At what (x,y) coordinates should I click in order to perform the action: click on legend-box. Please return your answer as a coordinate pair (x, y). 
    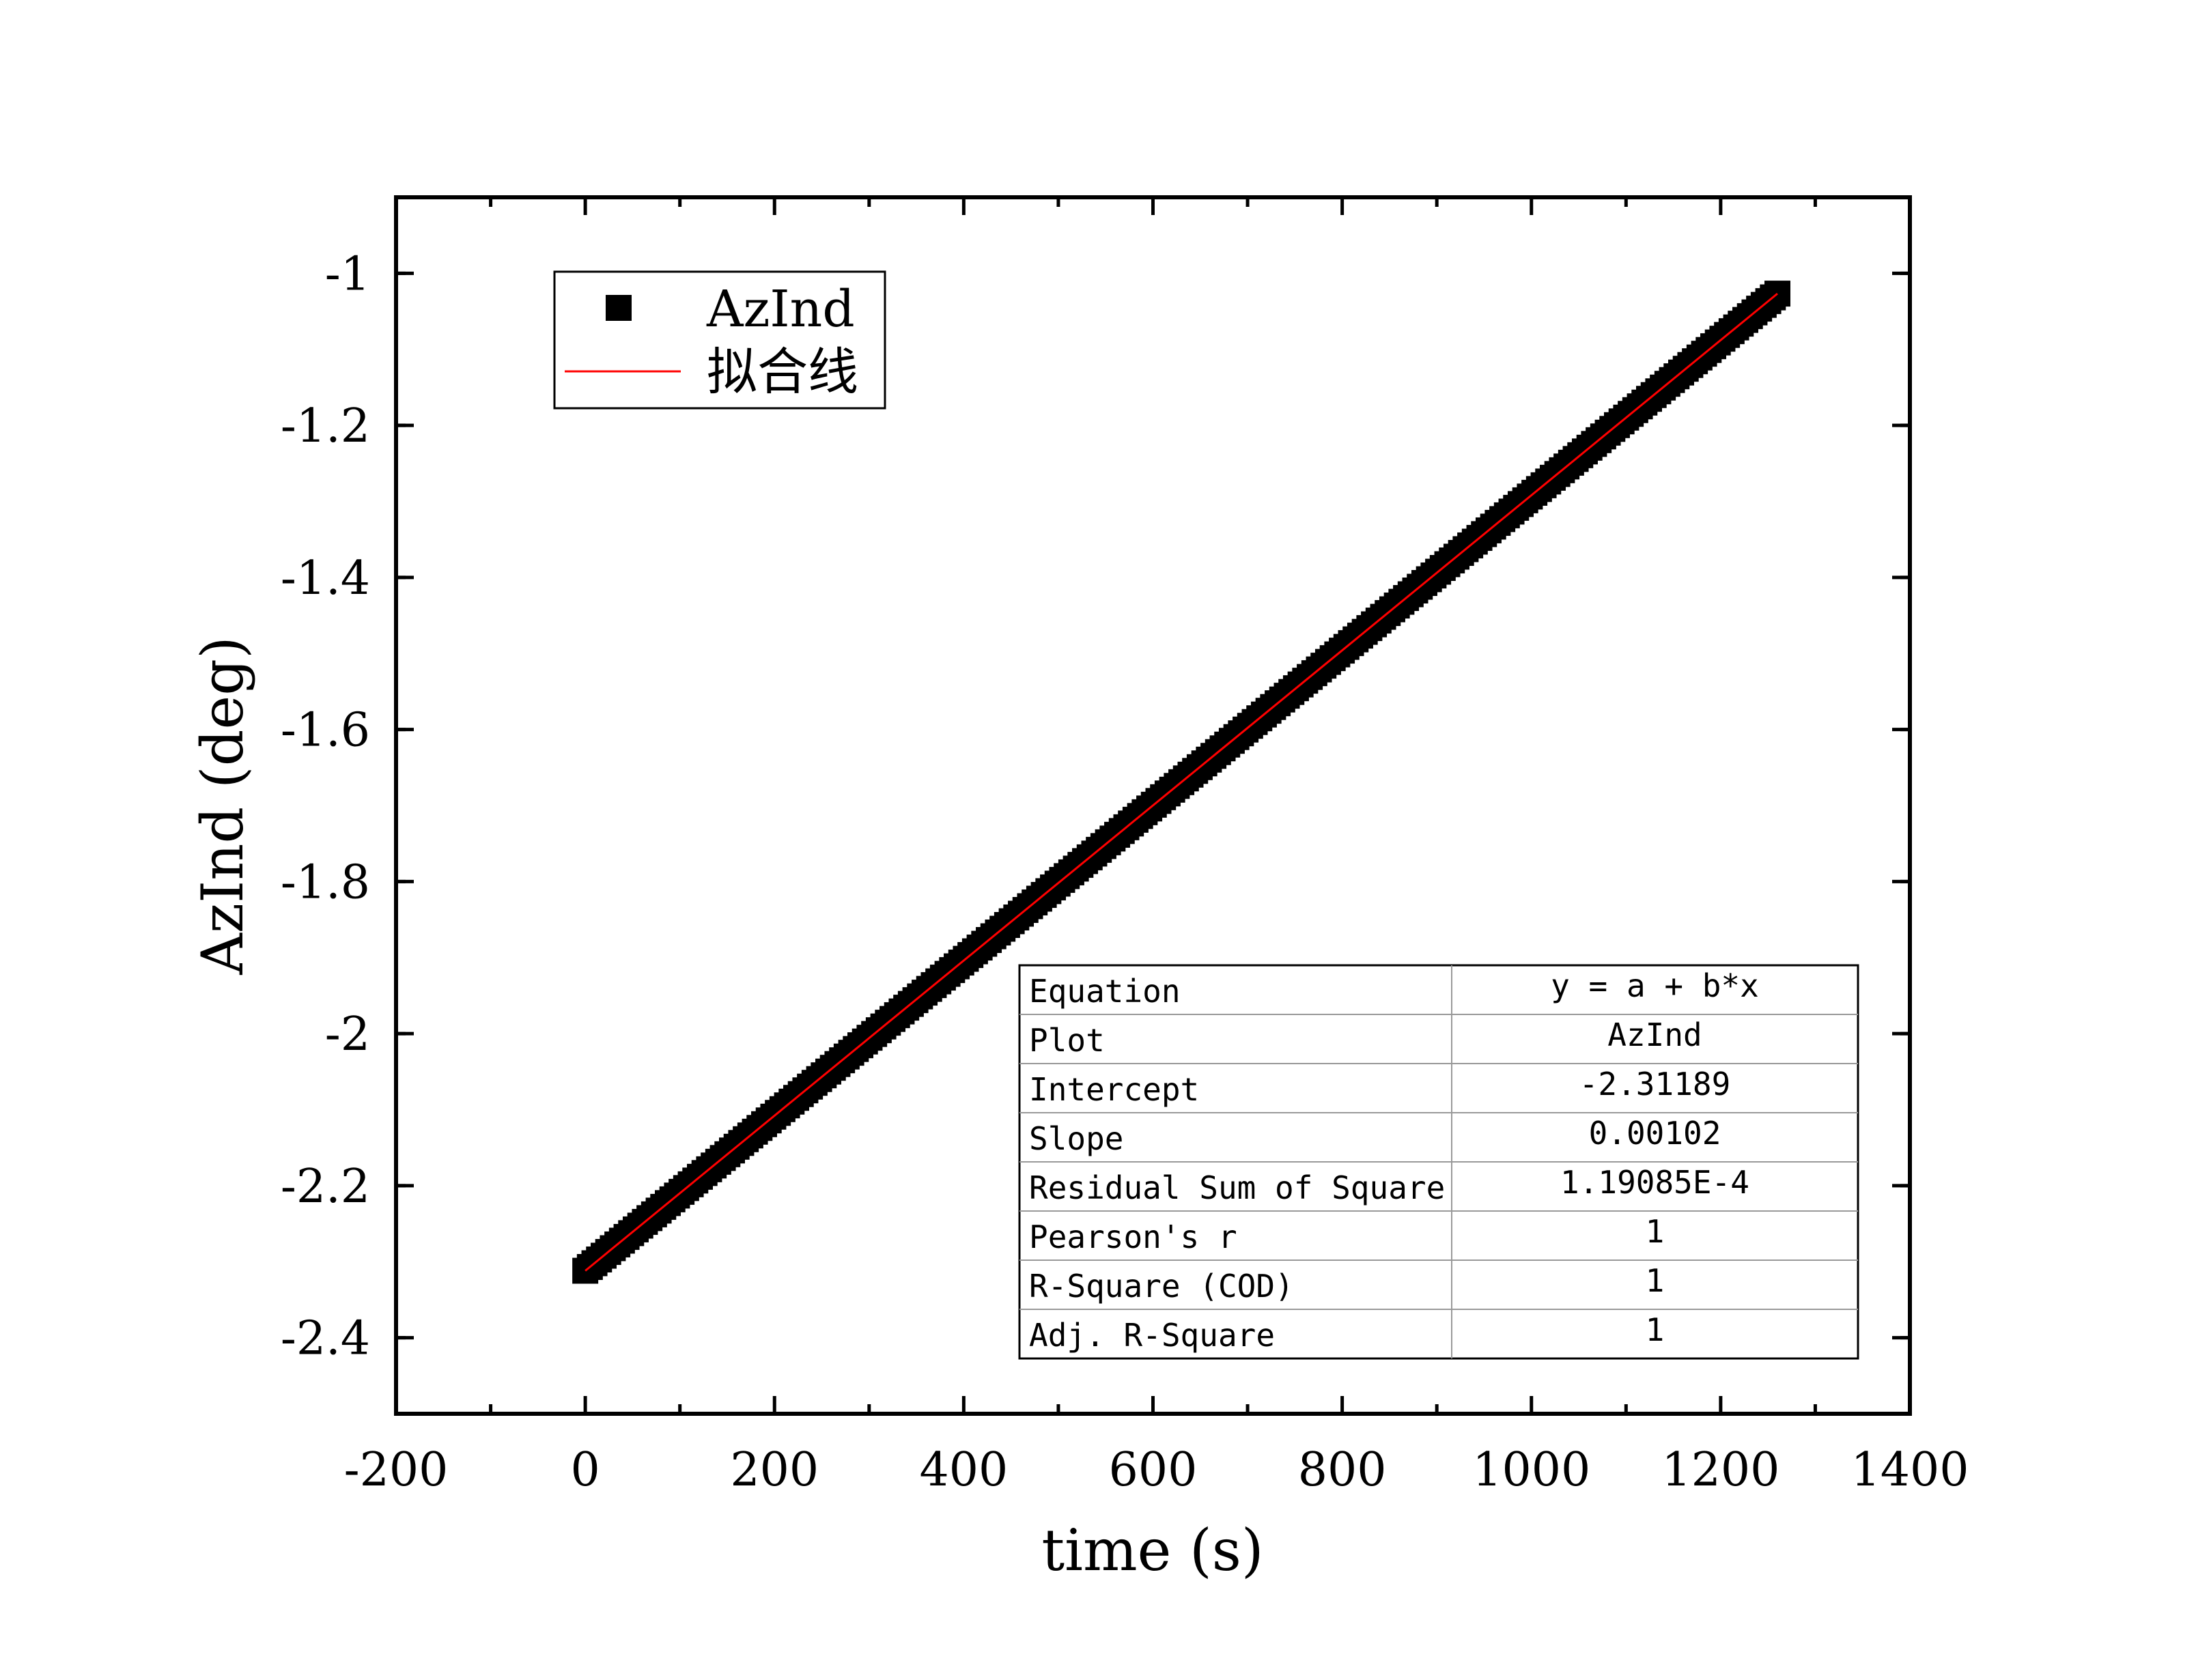
    Looking at the image, I should click on (719, 340).